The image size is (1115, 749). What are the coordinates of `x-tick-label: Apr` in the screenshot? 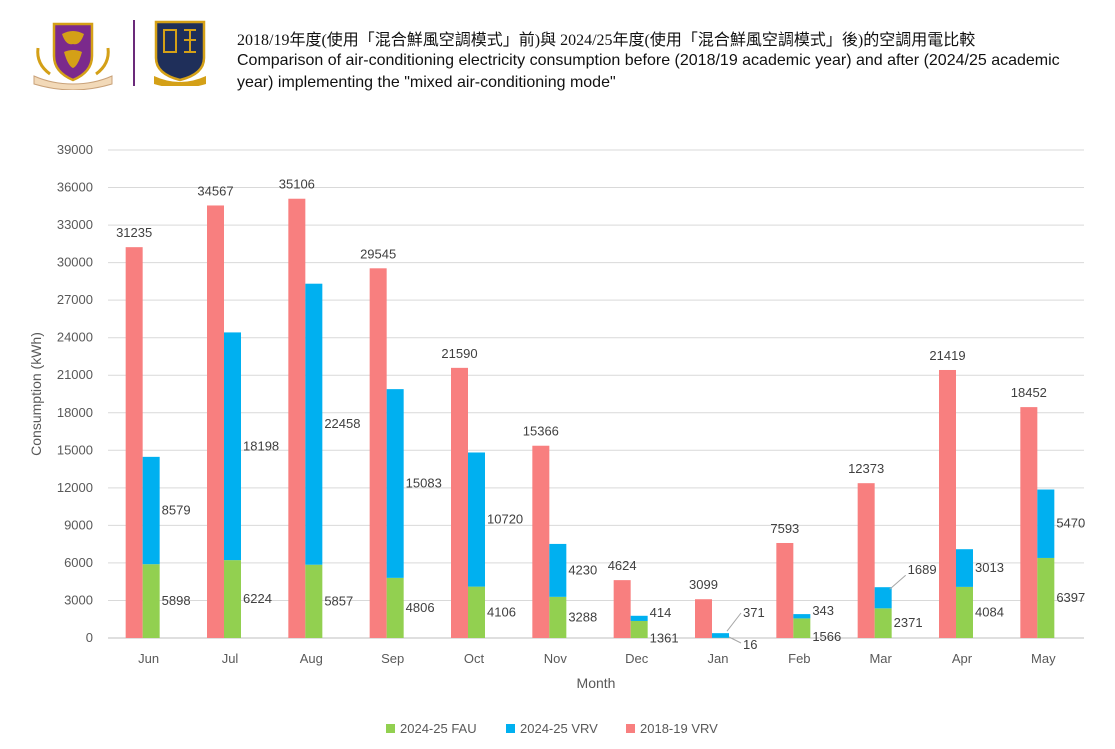 It's located at (962, 658).